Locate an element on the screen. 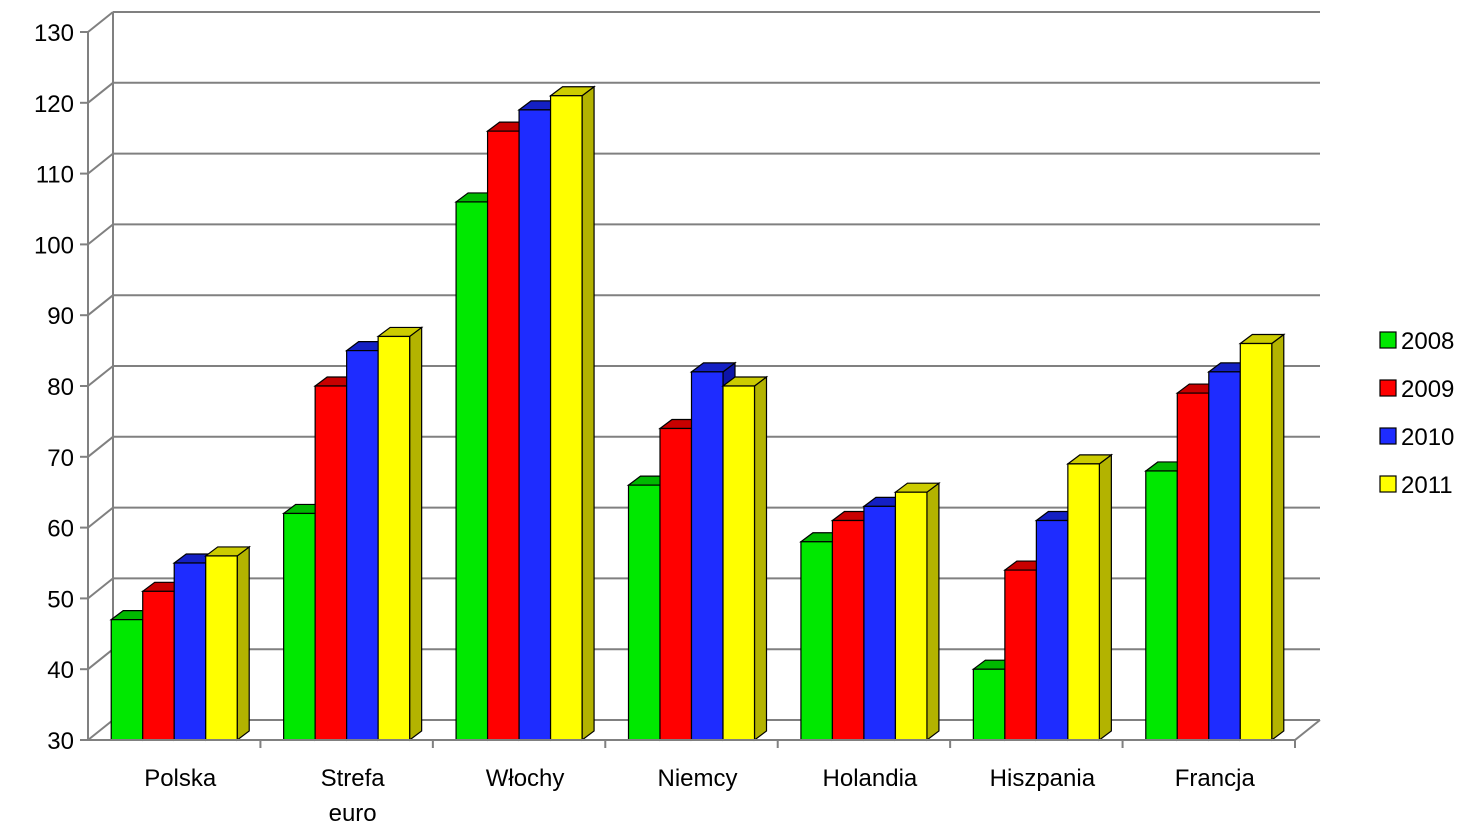  legend-label: 2011 is located at coordinates (1427, 485).